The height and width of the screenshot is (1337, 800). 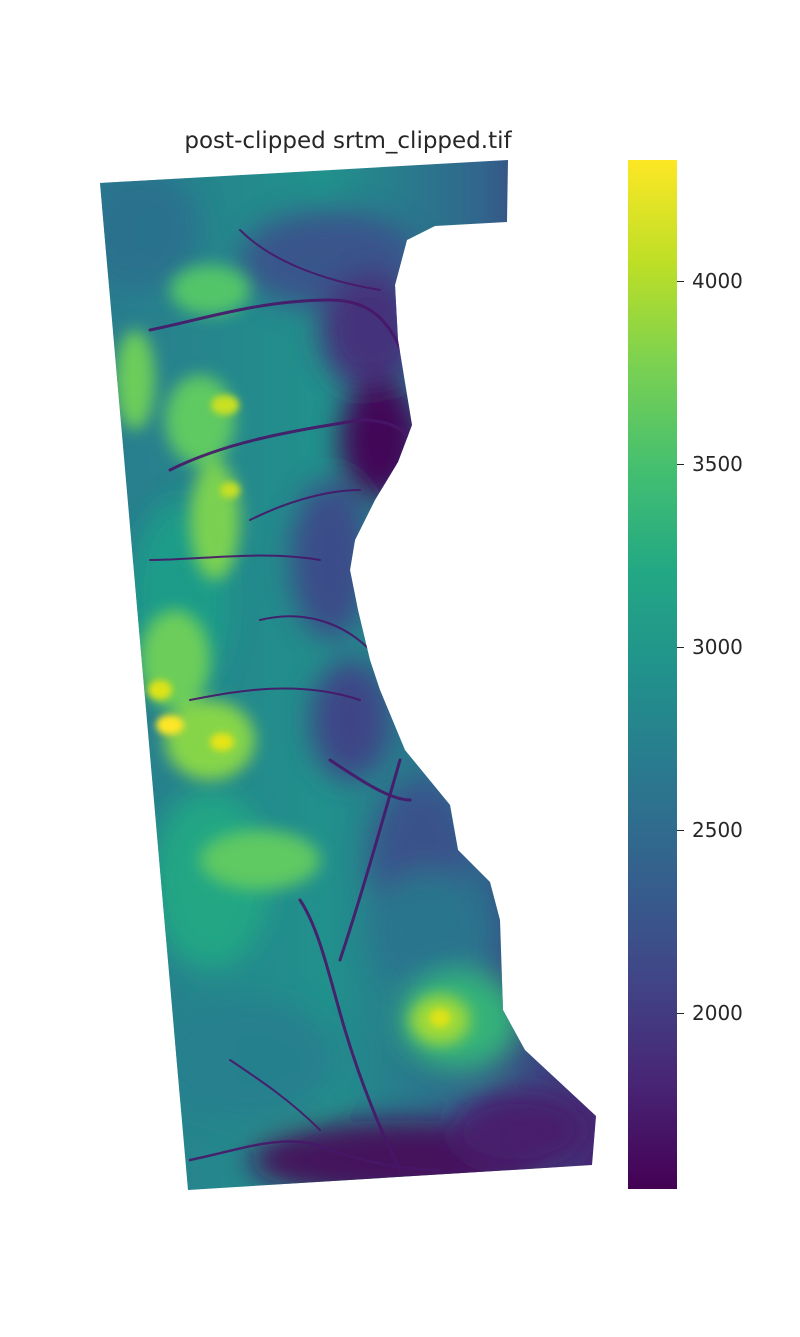 What do you see at coordinates (717, 647) in the screenshot?
I see `colorbar-tick-label: 3000` at bounding box center [717, 647].